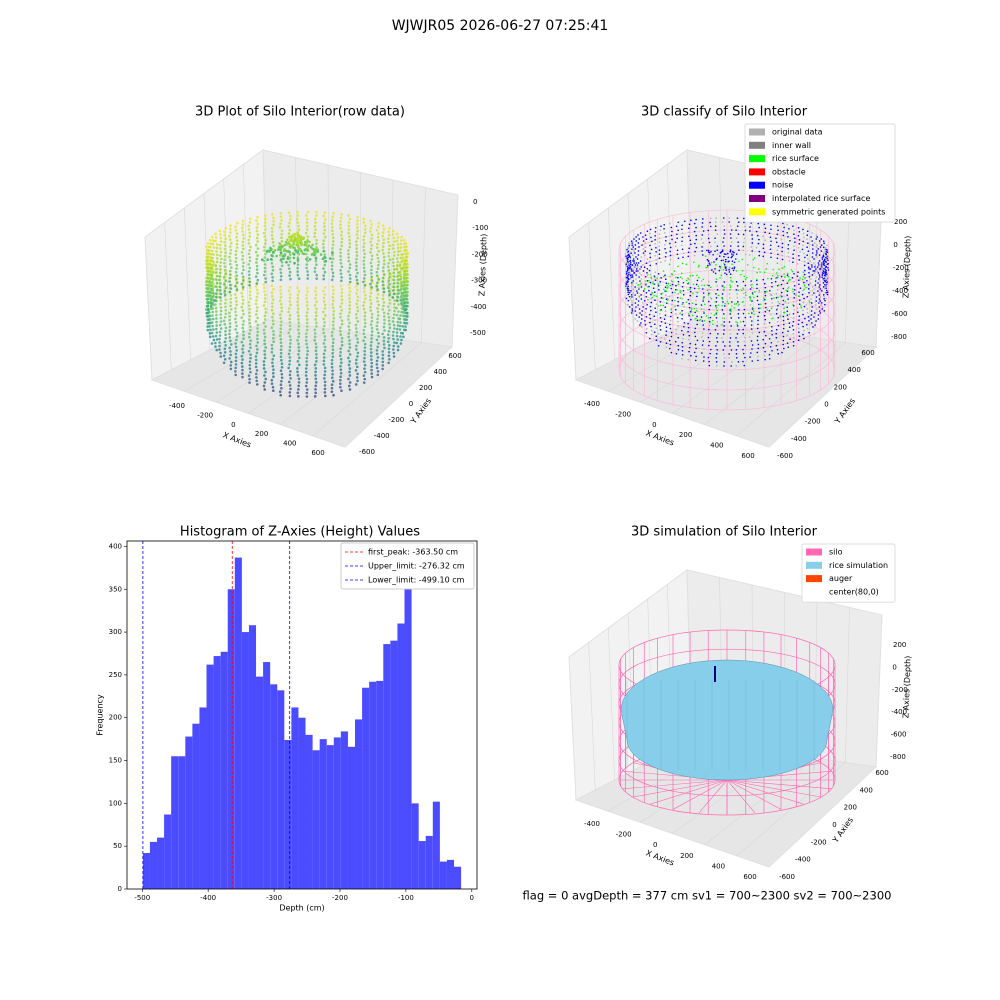 The image size is (1000, 1000). What do you see at coordinates (814, 552) in the screenshot?
I see `legend-patch` at bounding box center [814, 552].